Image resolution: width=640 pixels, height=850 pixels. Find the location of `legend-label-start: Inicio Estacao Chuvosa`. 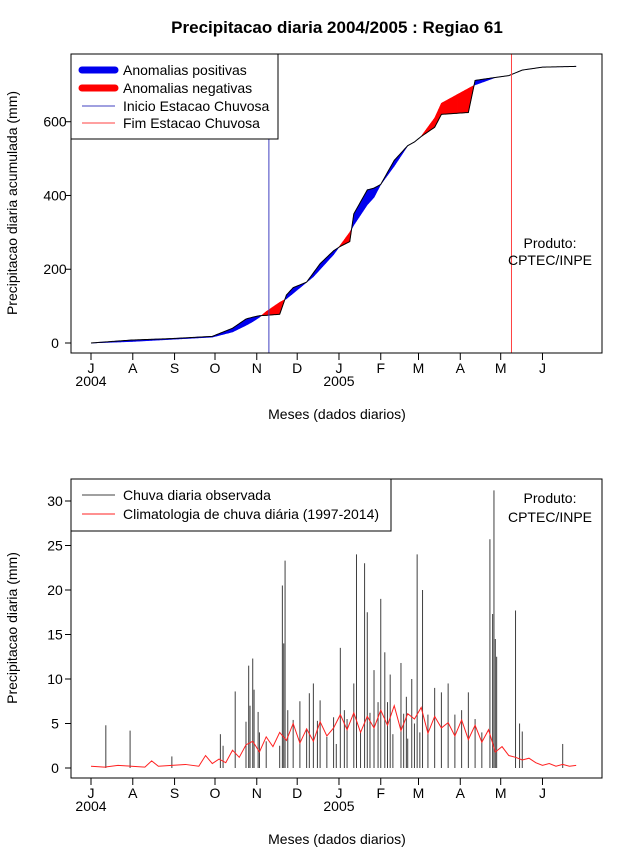

legend-label-start: Inicio Estacao Chuvosa is located at coordinates (196, 106).